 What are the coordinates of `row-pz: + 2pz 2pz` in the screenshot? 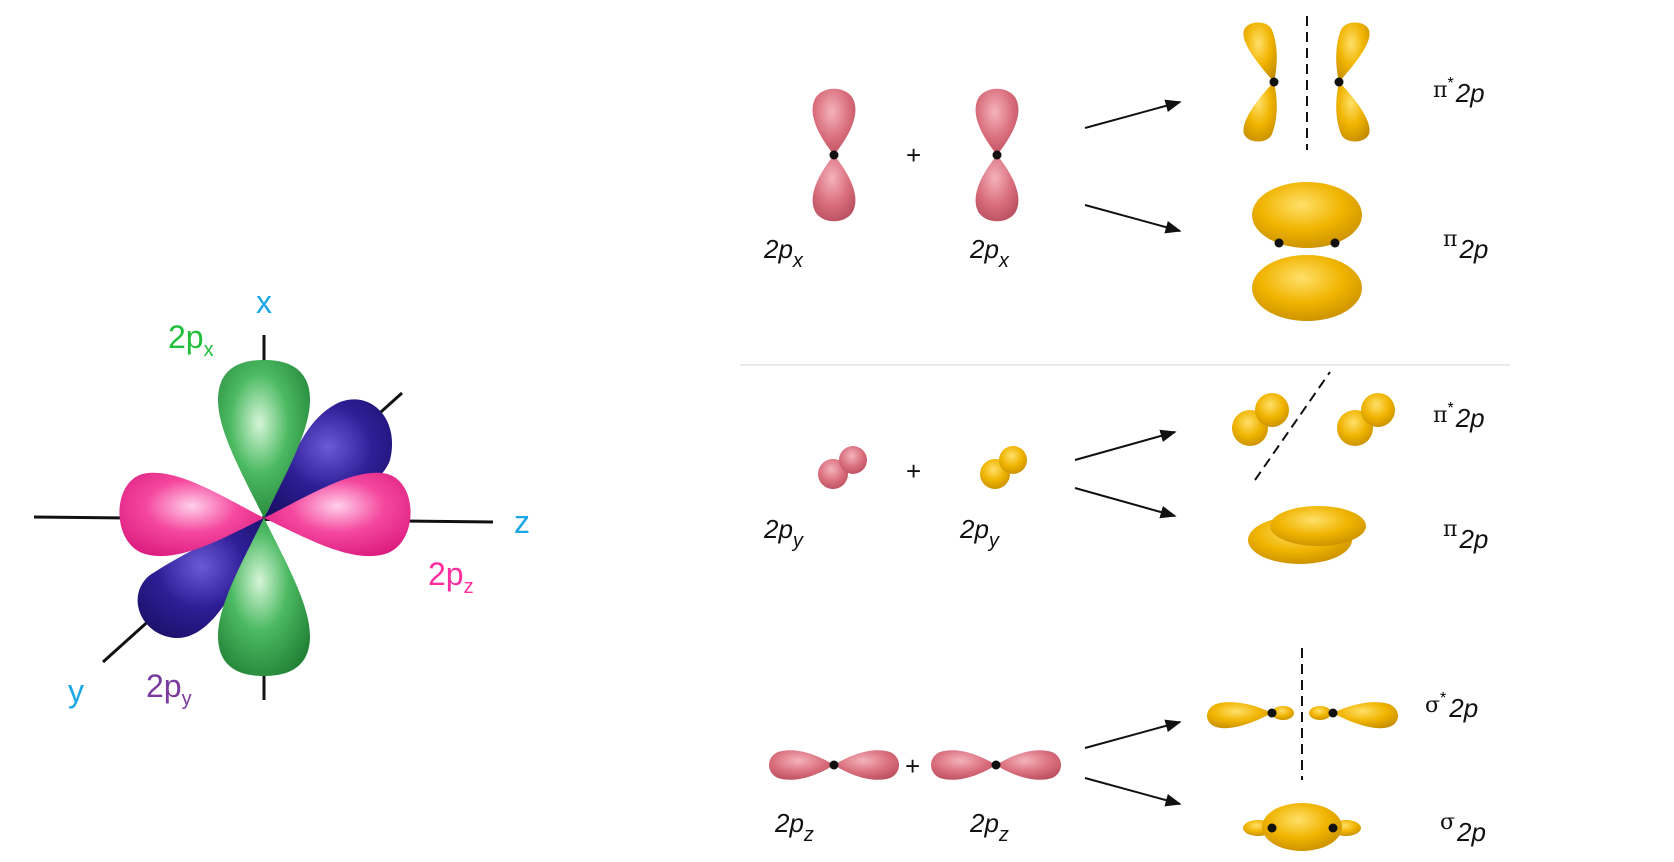 It's located at (1127, 749).